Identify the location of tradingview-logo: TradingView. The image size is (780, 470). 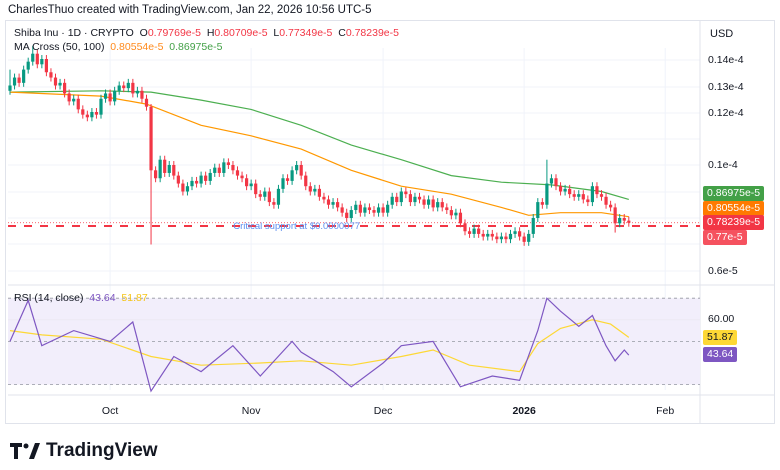
(84, 451).